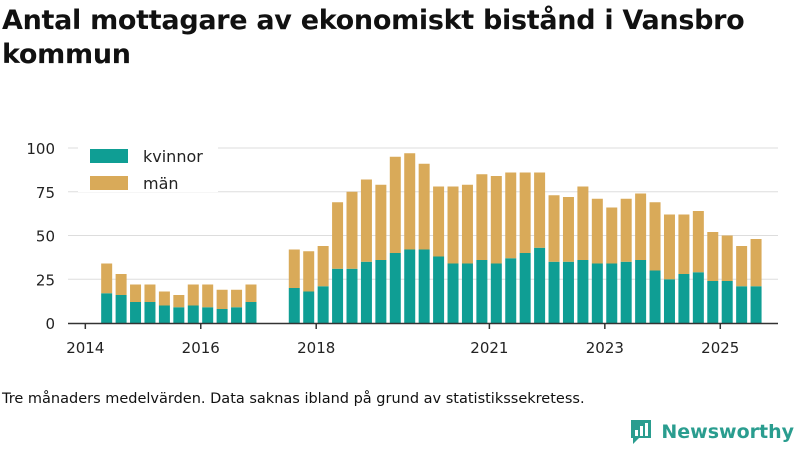 The image size is (800, 450). Describe the element at coordinates (45, 280) in the screenshot. I see `y-tick-label: 25` at that location.